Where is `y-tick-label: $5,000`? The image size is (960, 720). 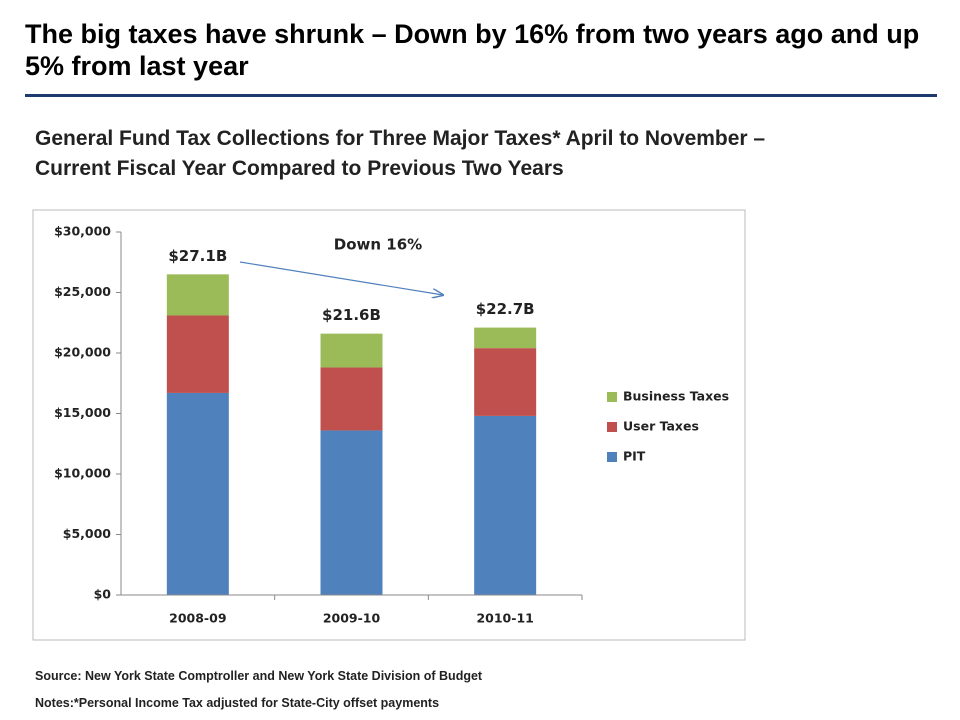 y-tick-label: $5,000 is located at coordinates (87, 533).